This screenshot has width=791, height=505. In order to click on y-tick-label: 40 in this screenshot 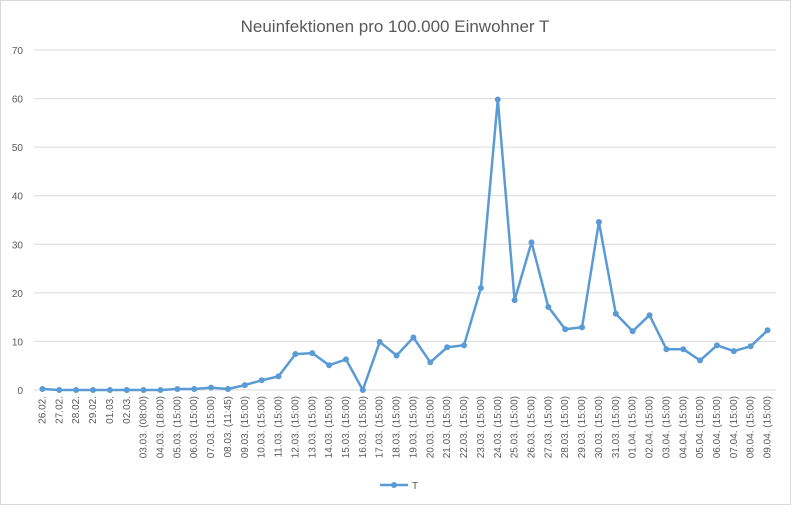, I will do `click(18, 197)`.